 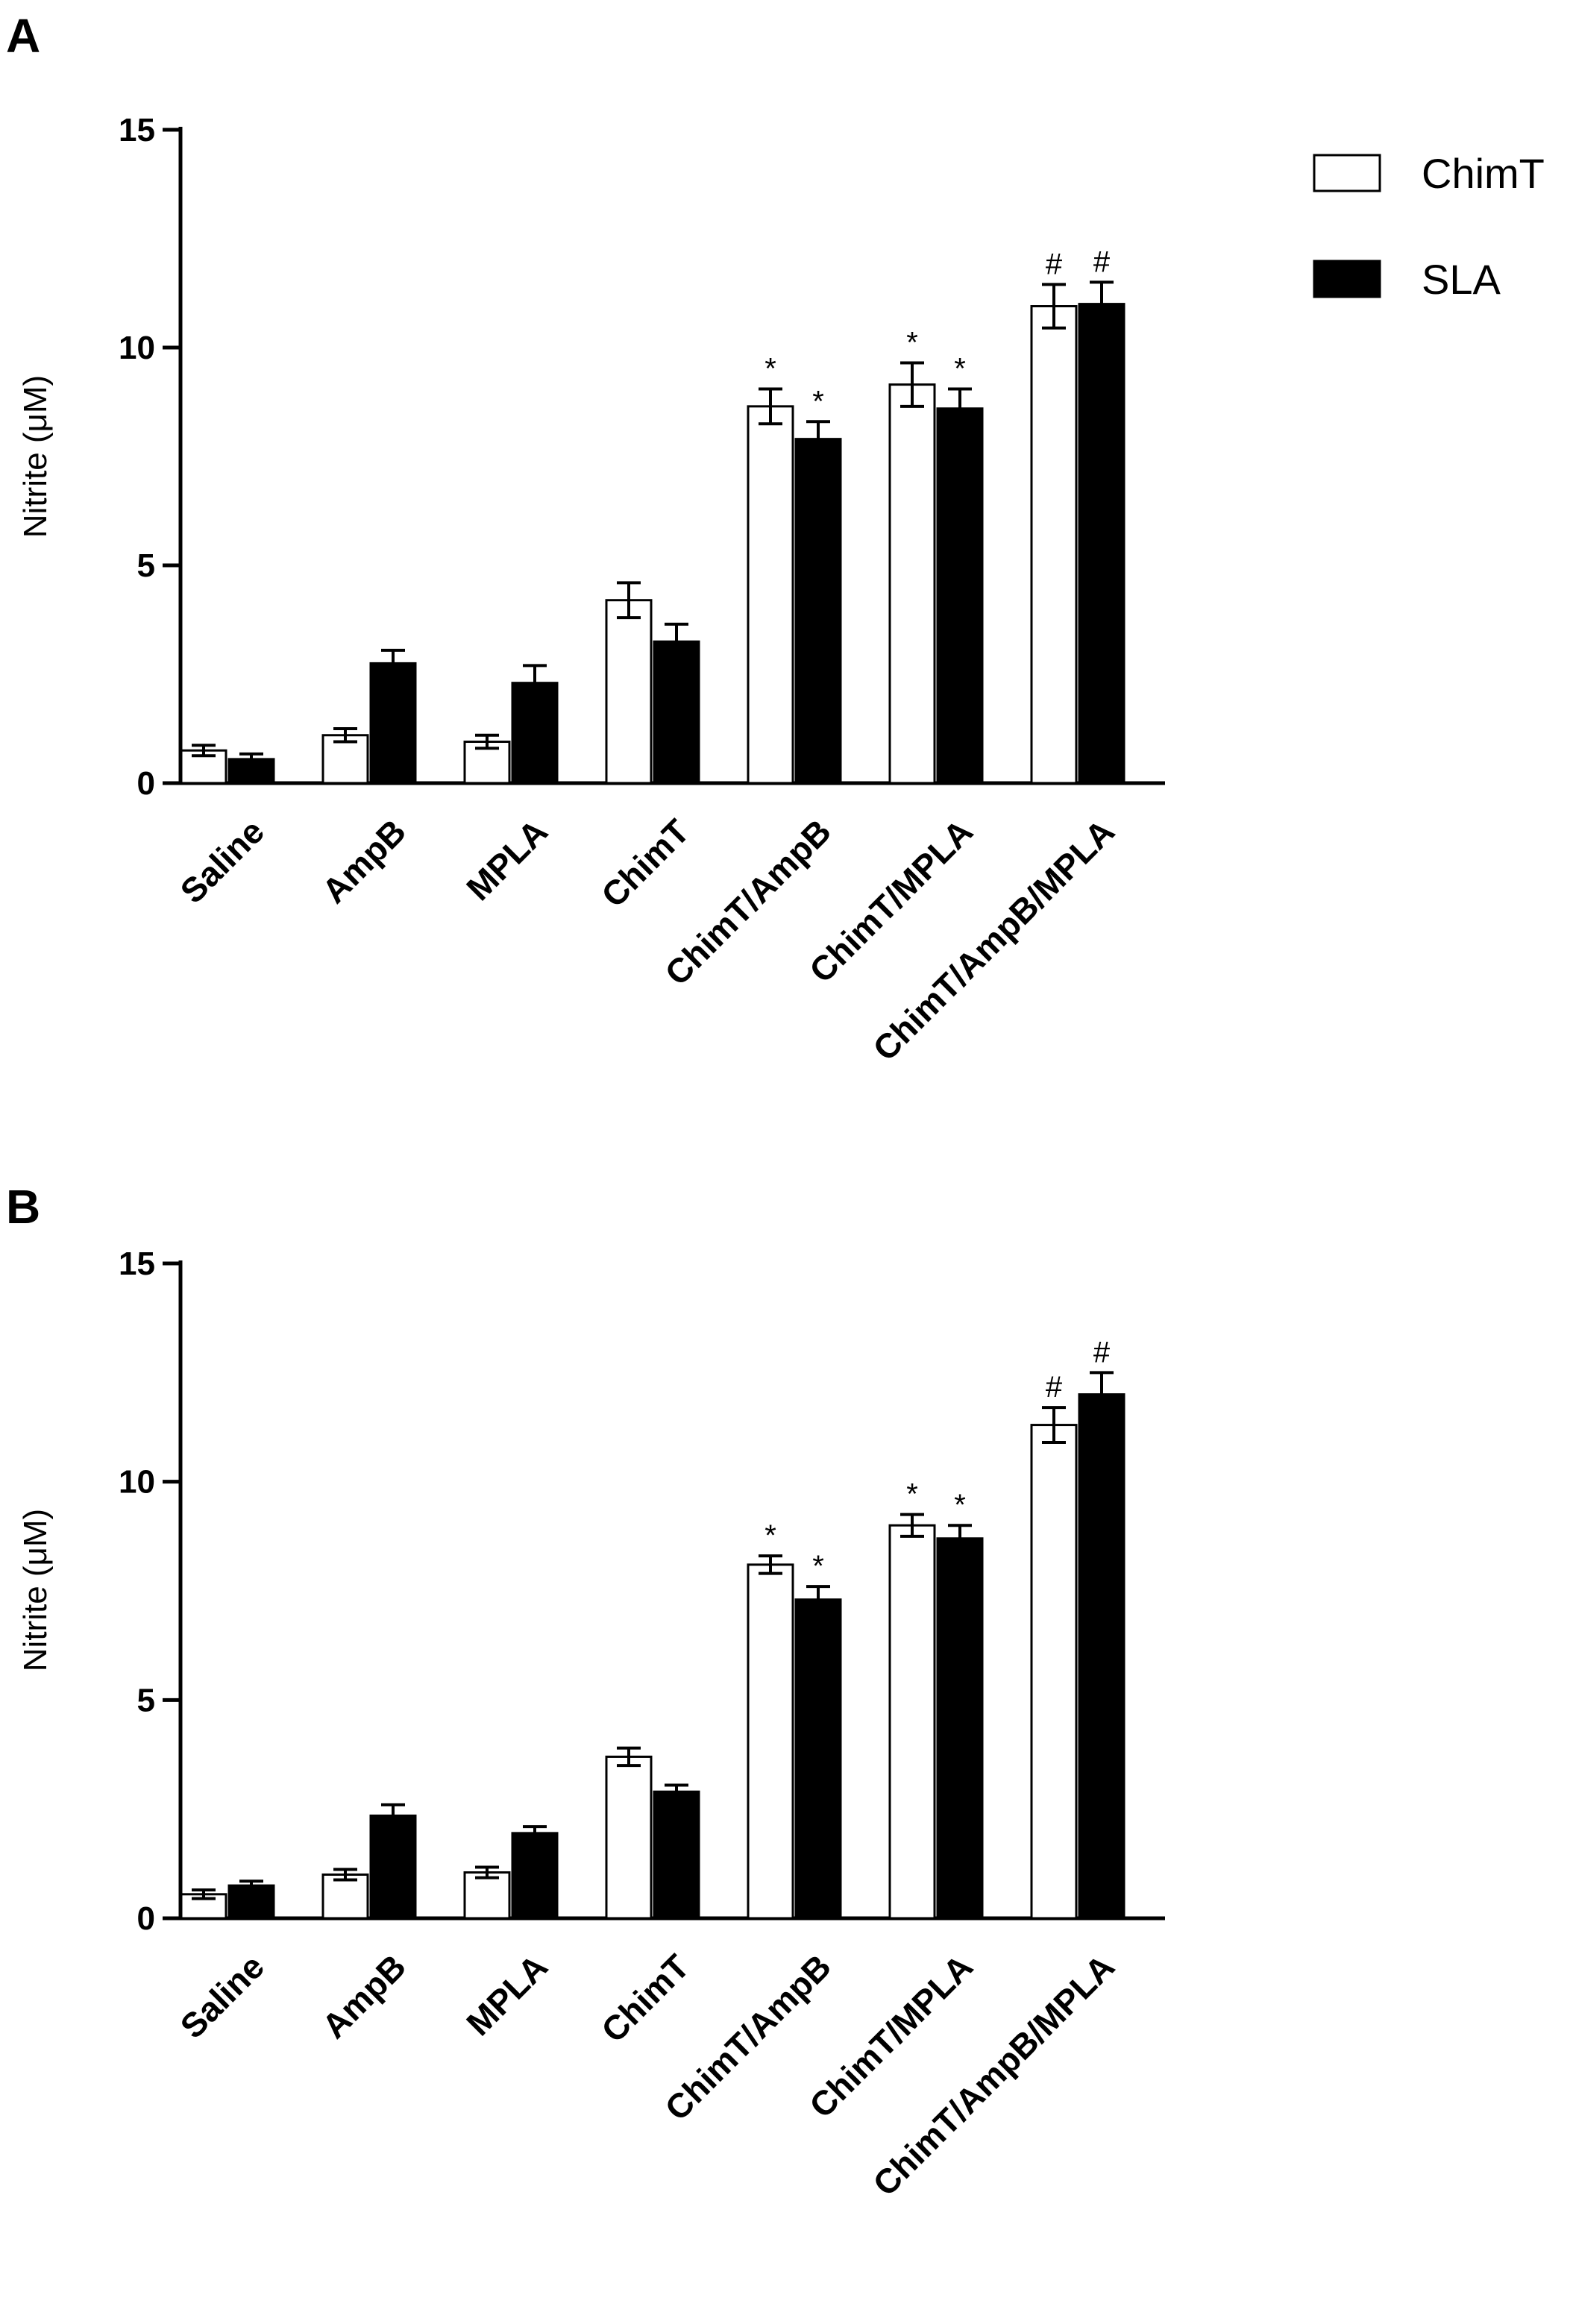 I want to click on legend: ChimT SLA, so click(x=1429, y=227).